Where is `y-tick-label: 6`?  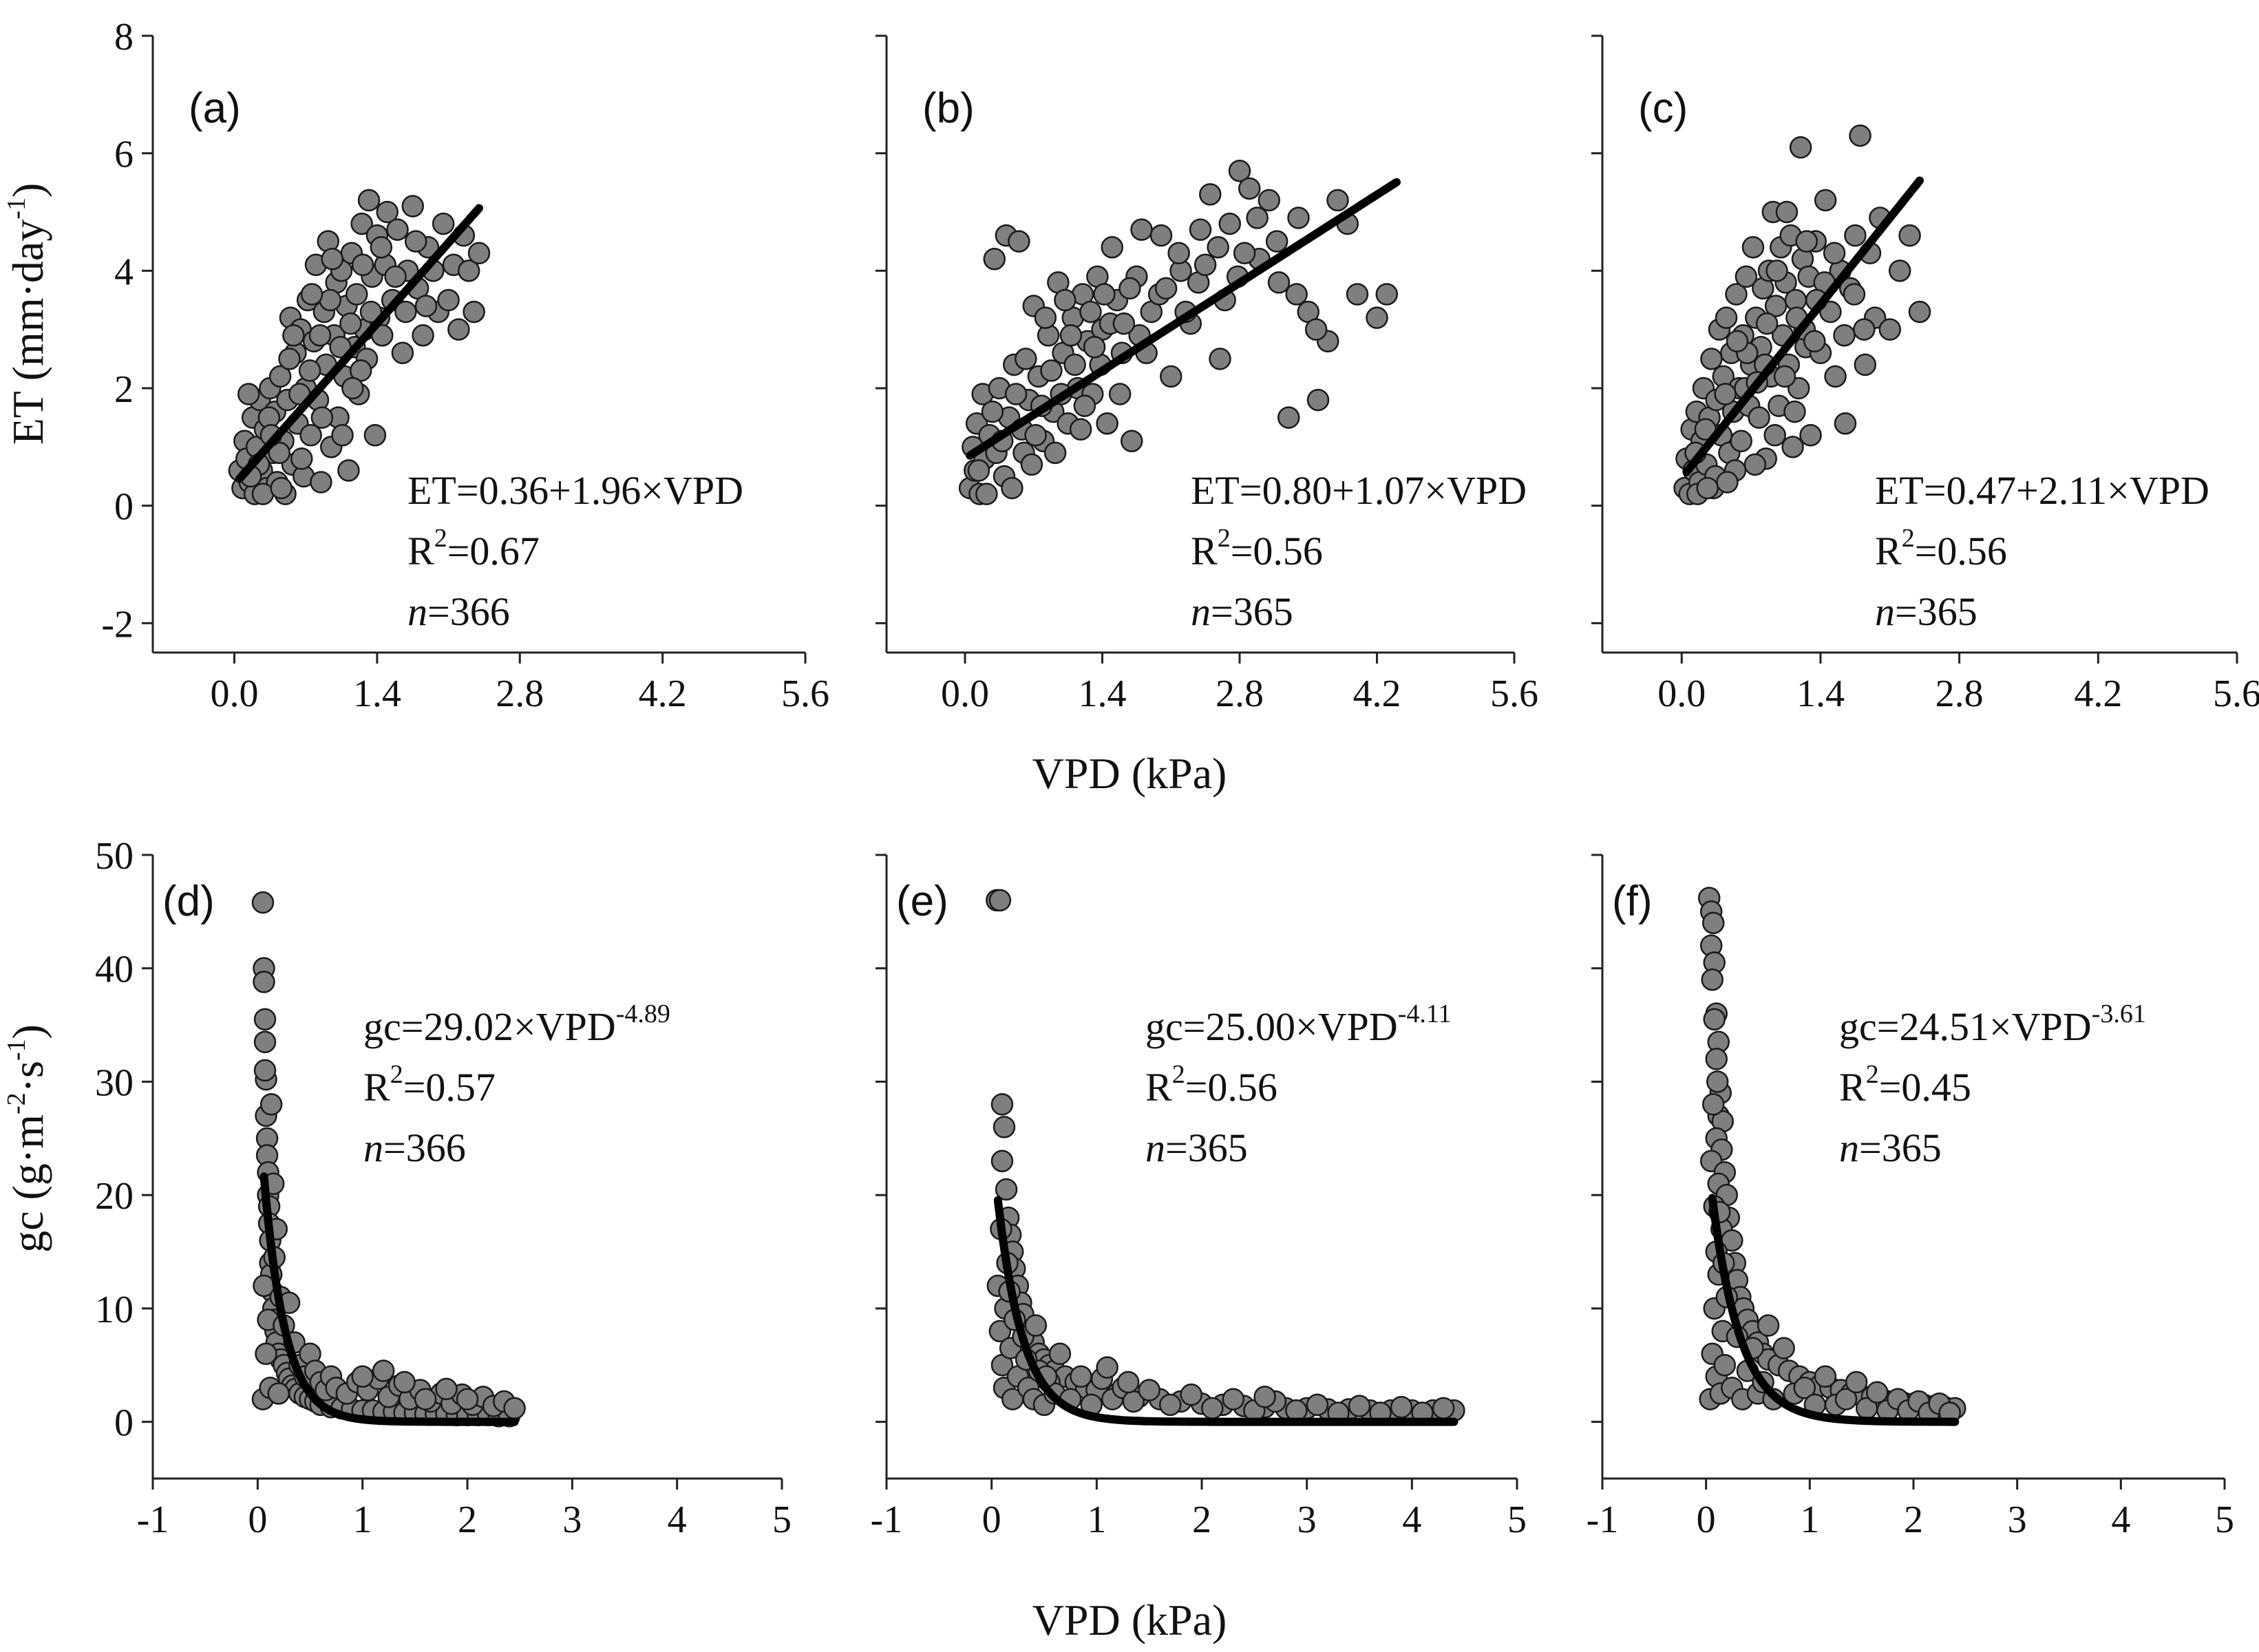 y-tick-label: 6 is located at coordinates (124, 155).